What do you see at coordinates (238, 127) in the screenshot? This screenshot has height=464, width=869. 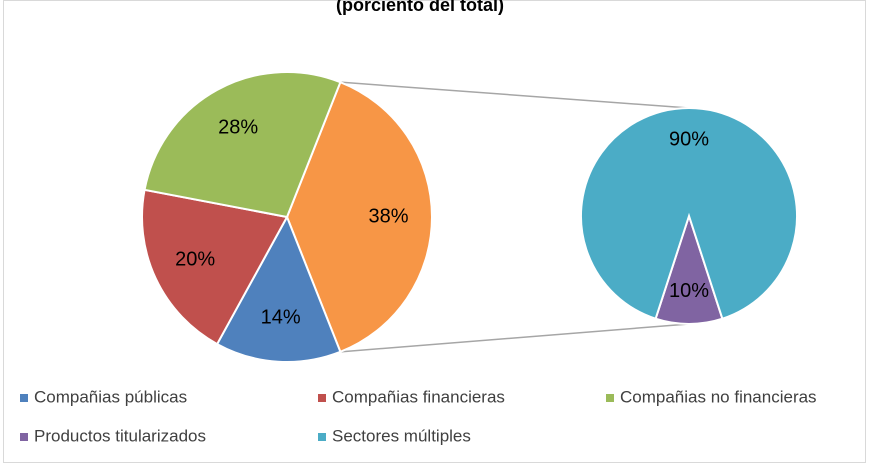 I see `data-label: 28%` at bounding box center [238, 127].